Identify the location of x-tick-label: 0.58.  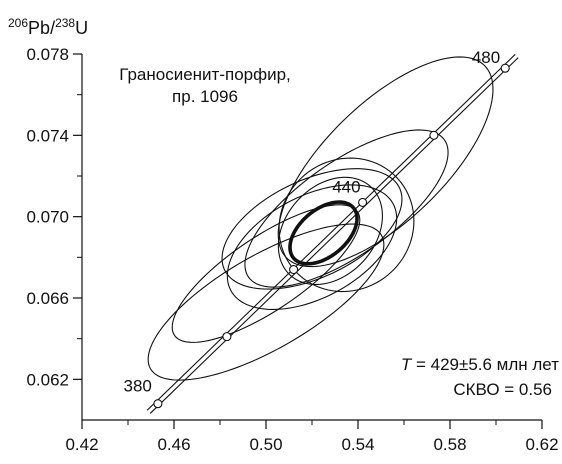
(449, 444).